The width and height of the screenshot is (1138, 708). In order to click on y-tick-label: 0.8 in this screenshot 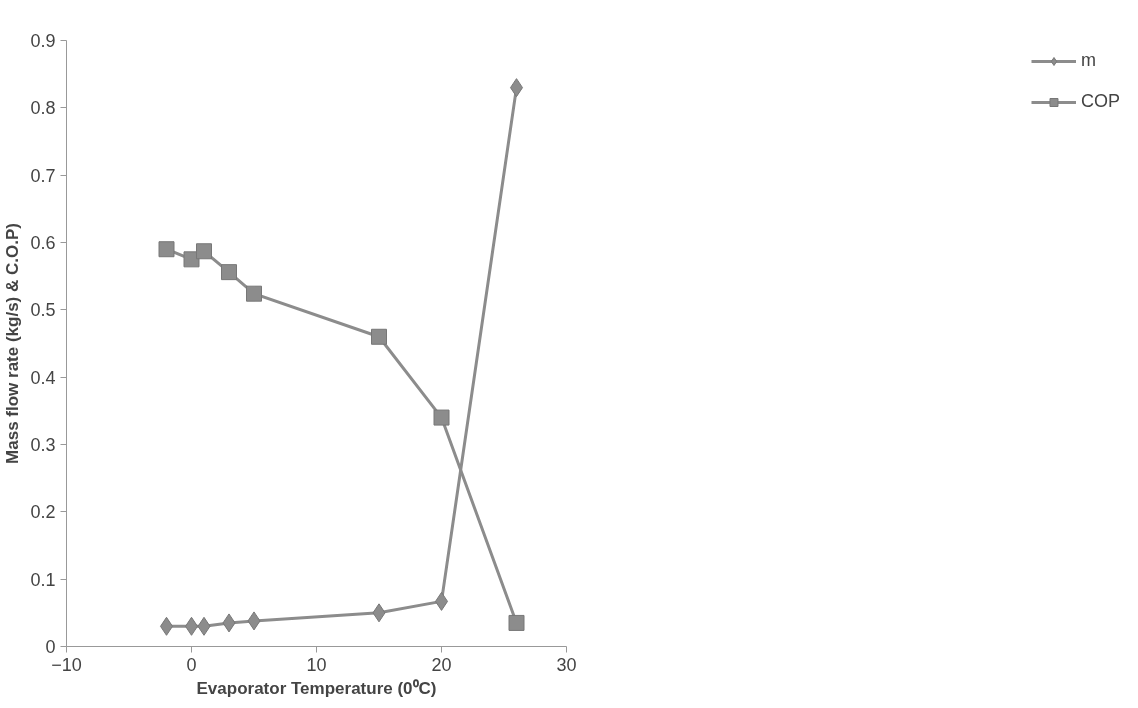, I will do `click(43, 108)`.